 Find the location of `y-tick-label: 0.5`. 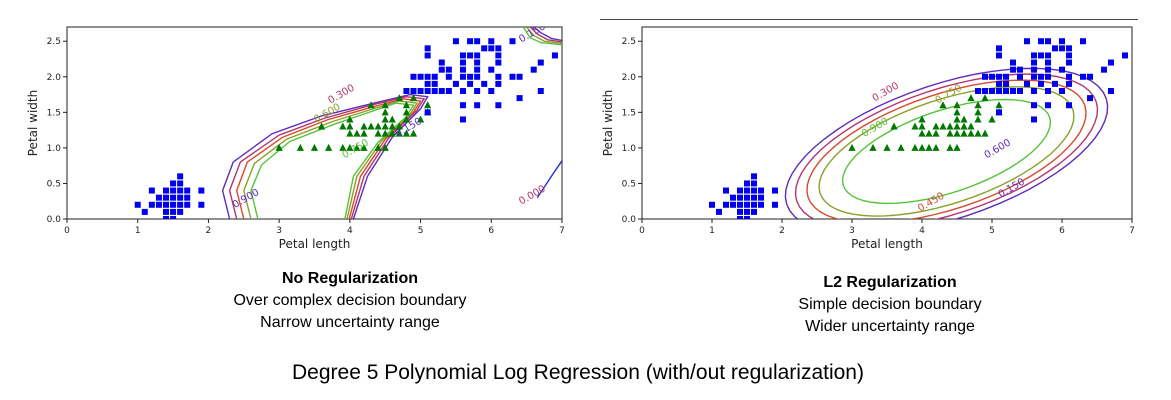

y-tick-label: 0.5 is located at coordinates (629, 184).